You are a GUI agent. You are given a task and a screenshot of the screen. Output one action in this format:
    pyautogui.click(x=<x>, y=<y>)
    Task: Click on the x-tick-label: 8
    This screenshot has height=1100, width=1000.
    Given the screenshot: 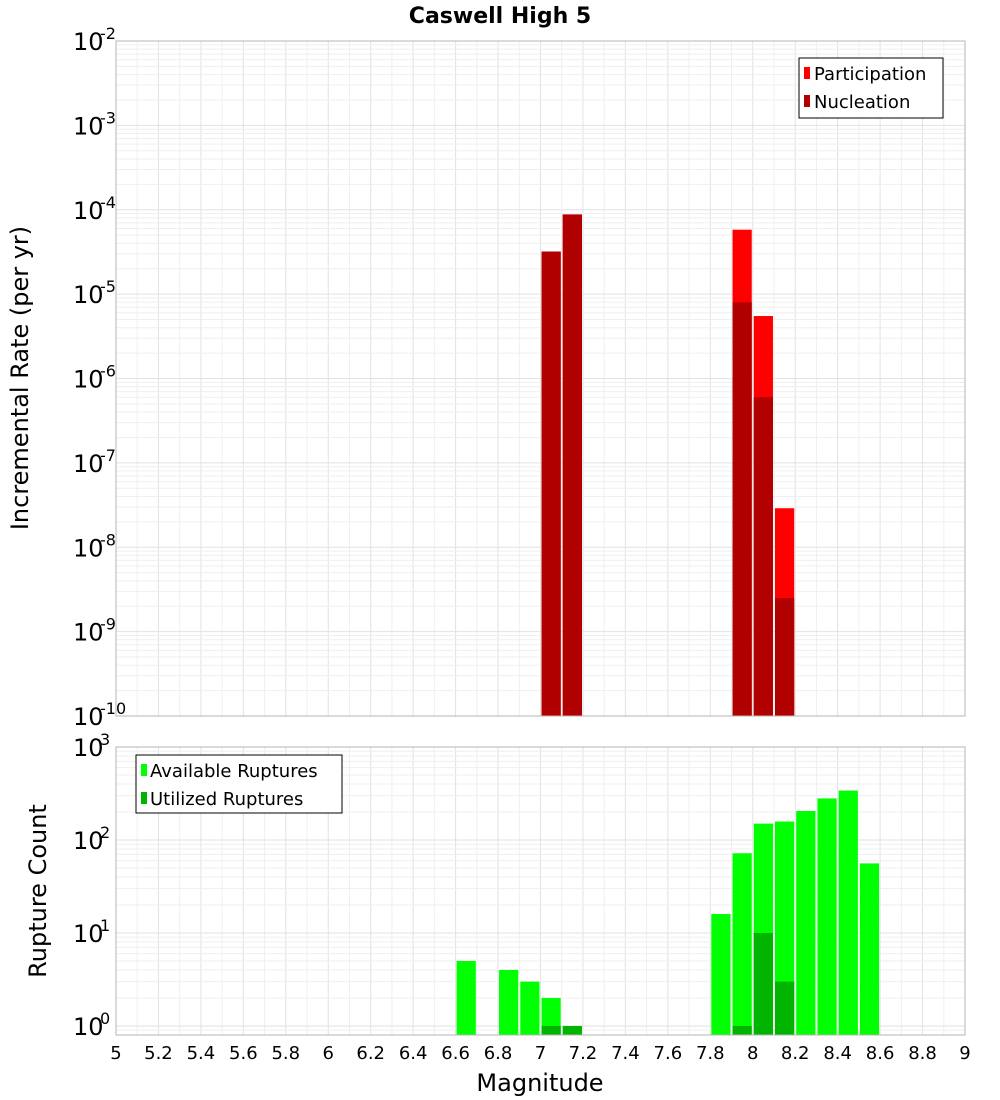 What is the action you would take?
    pyautogui.click(x=752, y=1053)
    